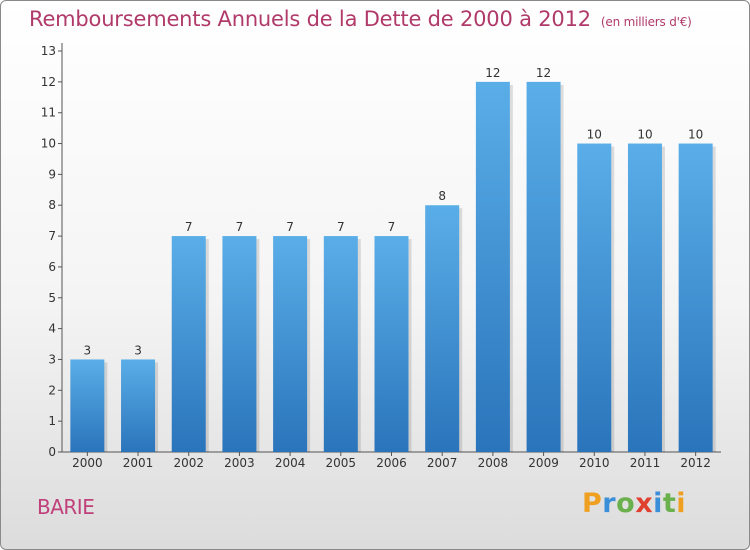  Describe the element at coordinates (645, 463) in the screenshot. I see `x-tick-label: 2011` at that location.